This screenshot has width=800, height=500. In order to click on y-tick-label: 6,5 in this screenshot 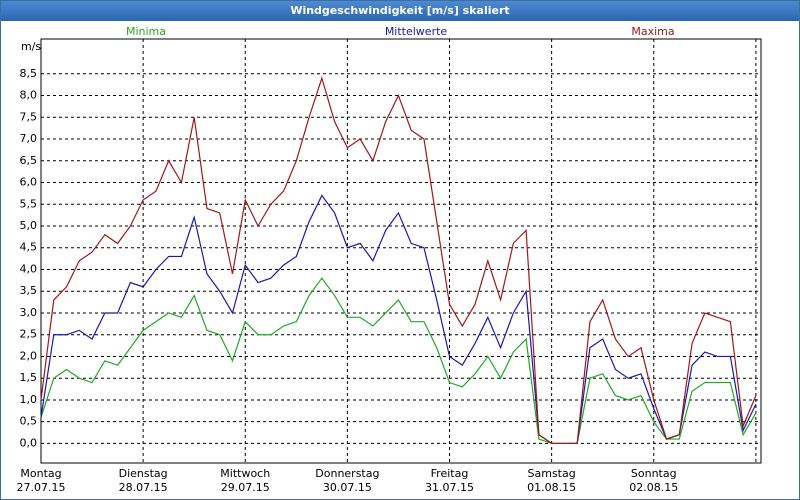, I will do `click(29, 160)`.